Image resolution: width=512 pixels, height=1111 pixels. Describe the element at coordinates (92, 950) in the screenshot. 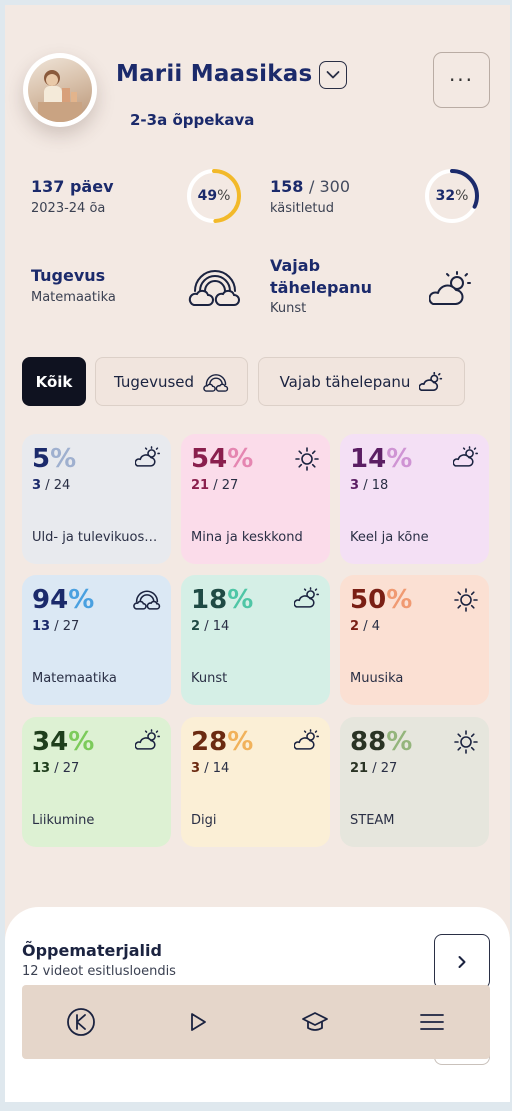

I see `materials-title: Õppemater­jalid` at that location.